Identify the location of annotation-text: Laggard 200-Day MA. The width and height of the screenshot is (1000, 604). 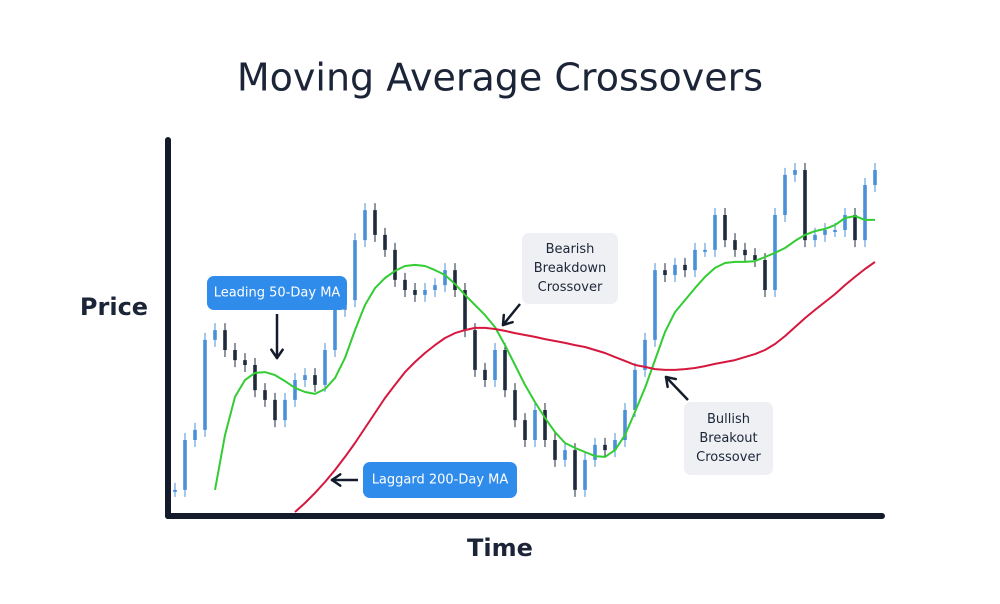
(440, 480).